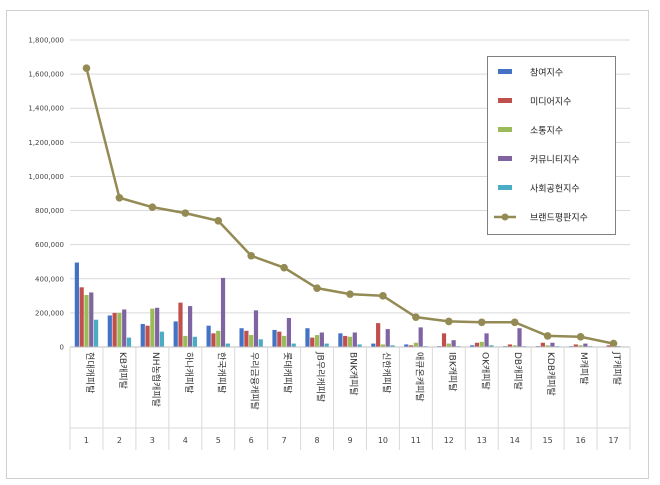 The width and height of the screenshot is (660, 485). What do you see at coordinates (349, 440) in the screenshot?
I see `rank-label: 9` at bounding box center [349, 440].